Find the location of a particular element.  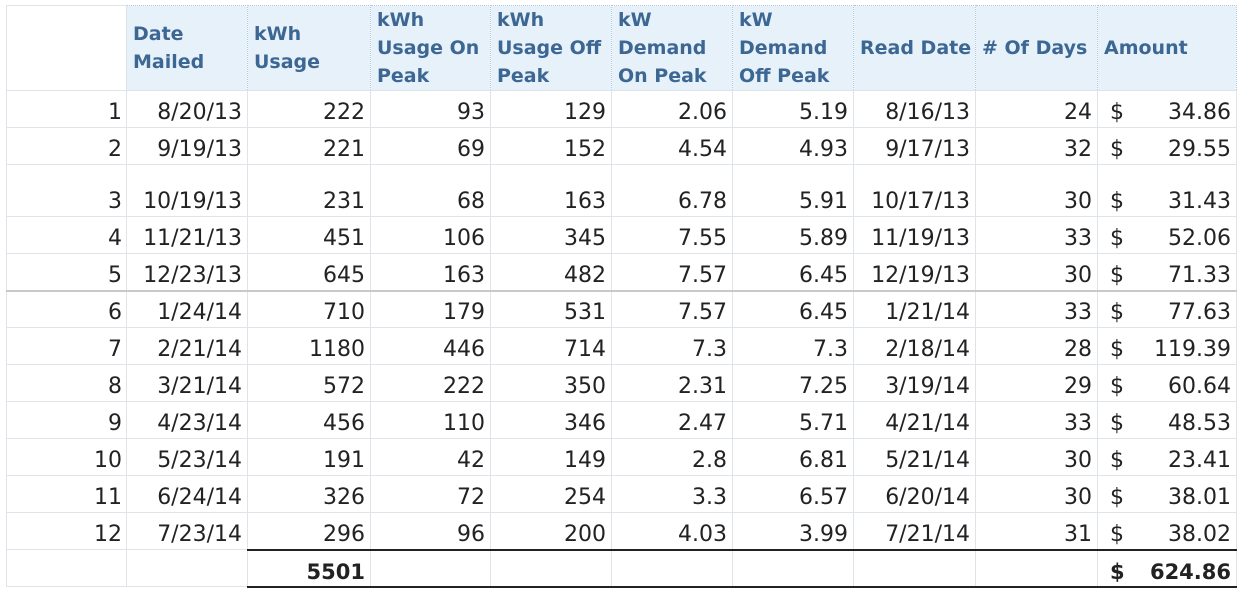

row-number: 5 is located at coordinates (66, 272).